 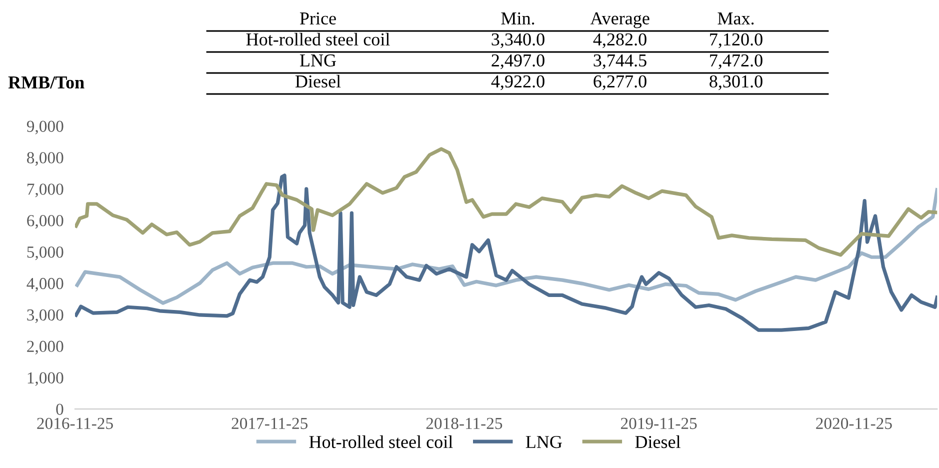 I want to click on y-tick-label: 3,000, so click(x=45, y=316).